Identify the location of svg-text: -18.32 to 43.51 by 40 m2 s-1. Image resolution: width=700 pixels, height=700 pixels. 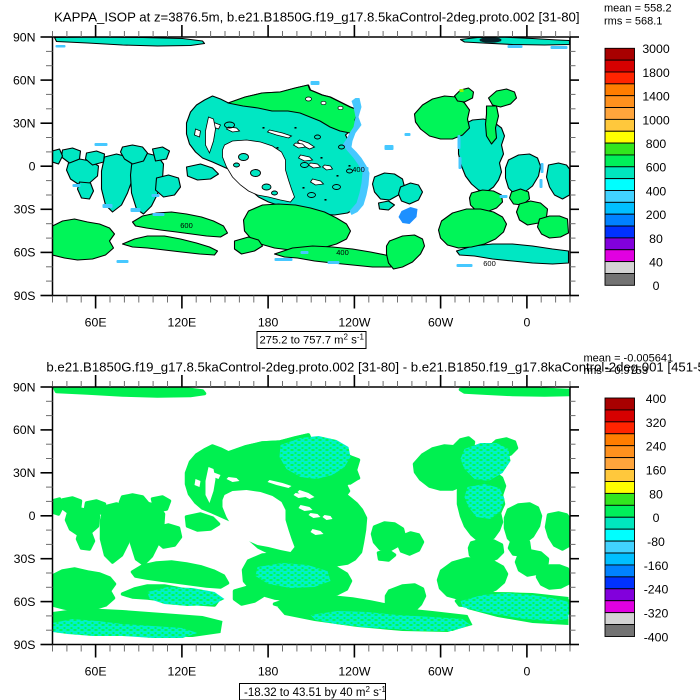
(315, 692).